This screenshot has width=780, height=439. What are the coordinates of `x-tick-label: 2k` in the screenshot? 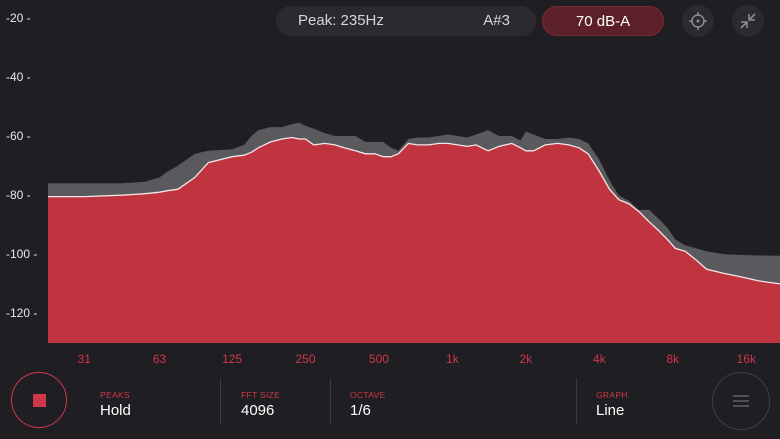 It's located at (526, 359).